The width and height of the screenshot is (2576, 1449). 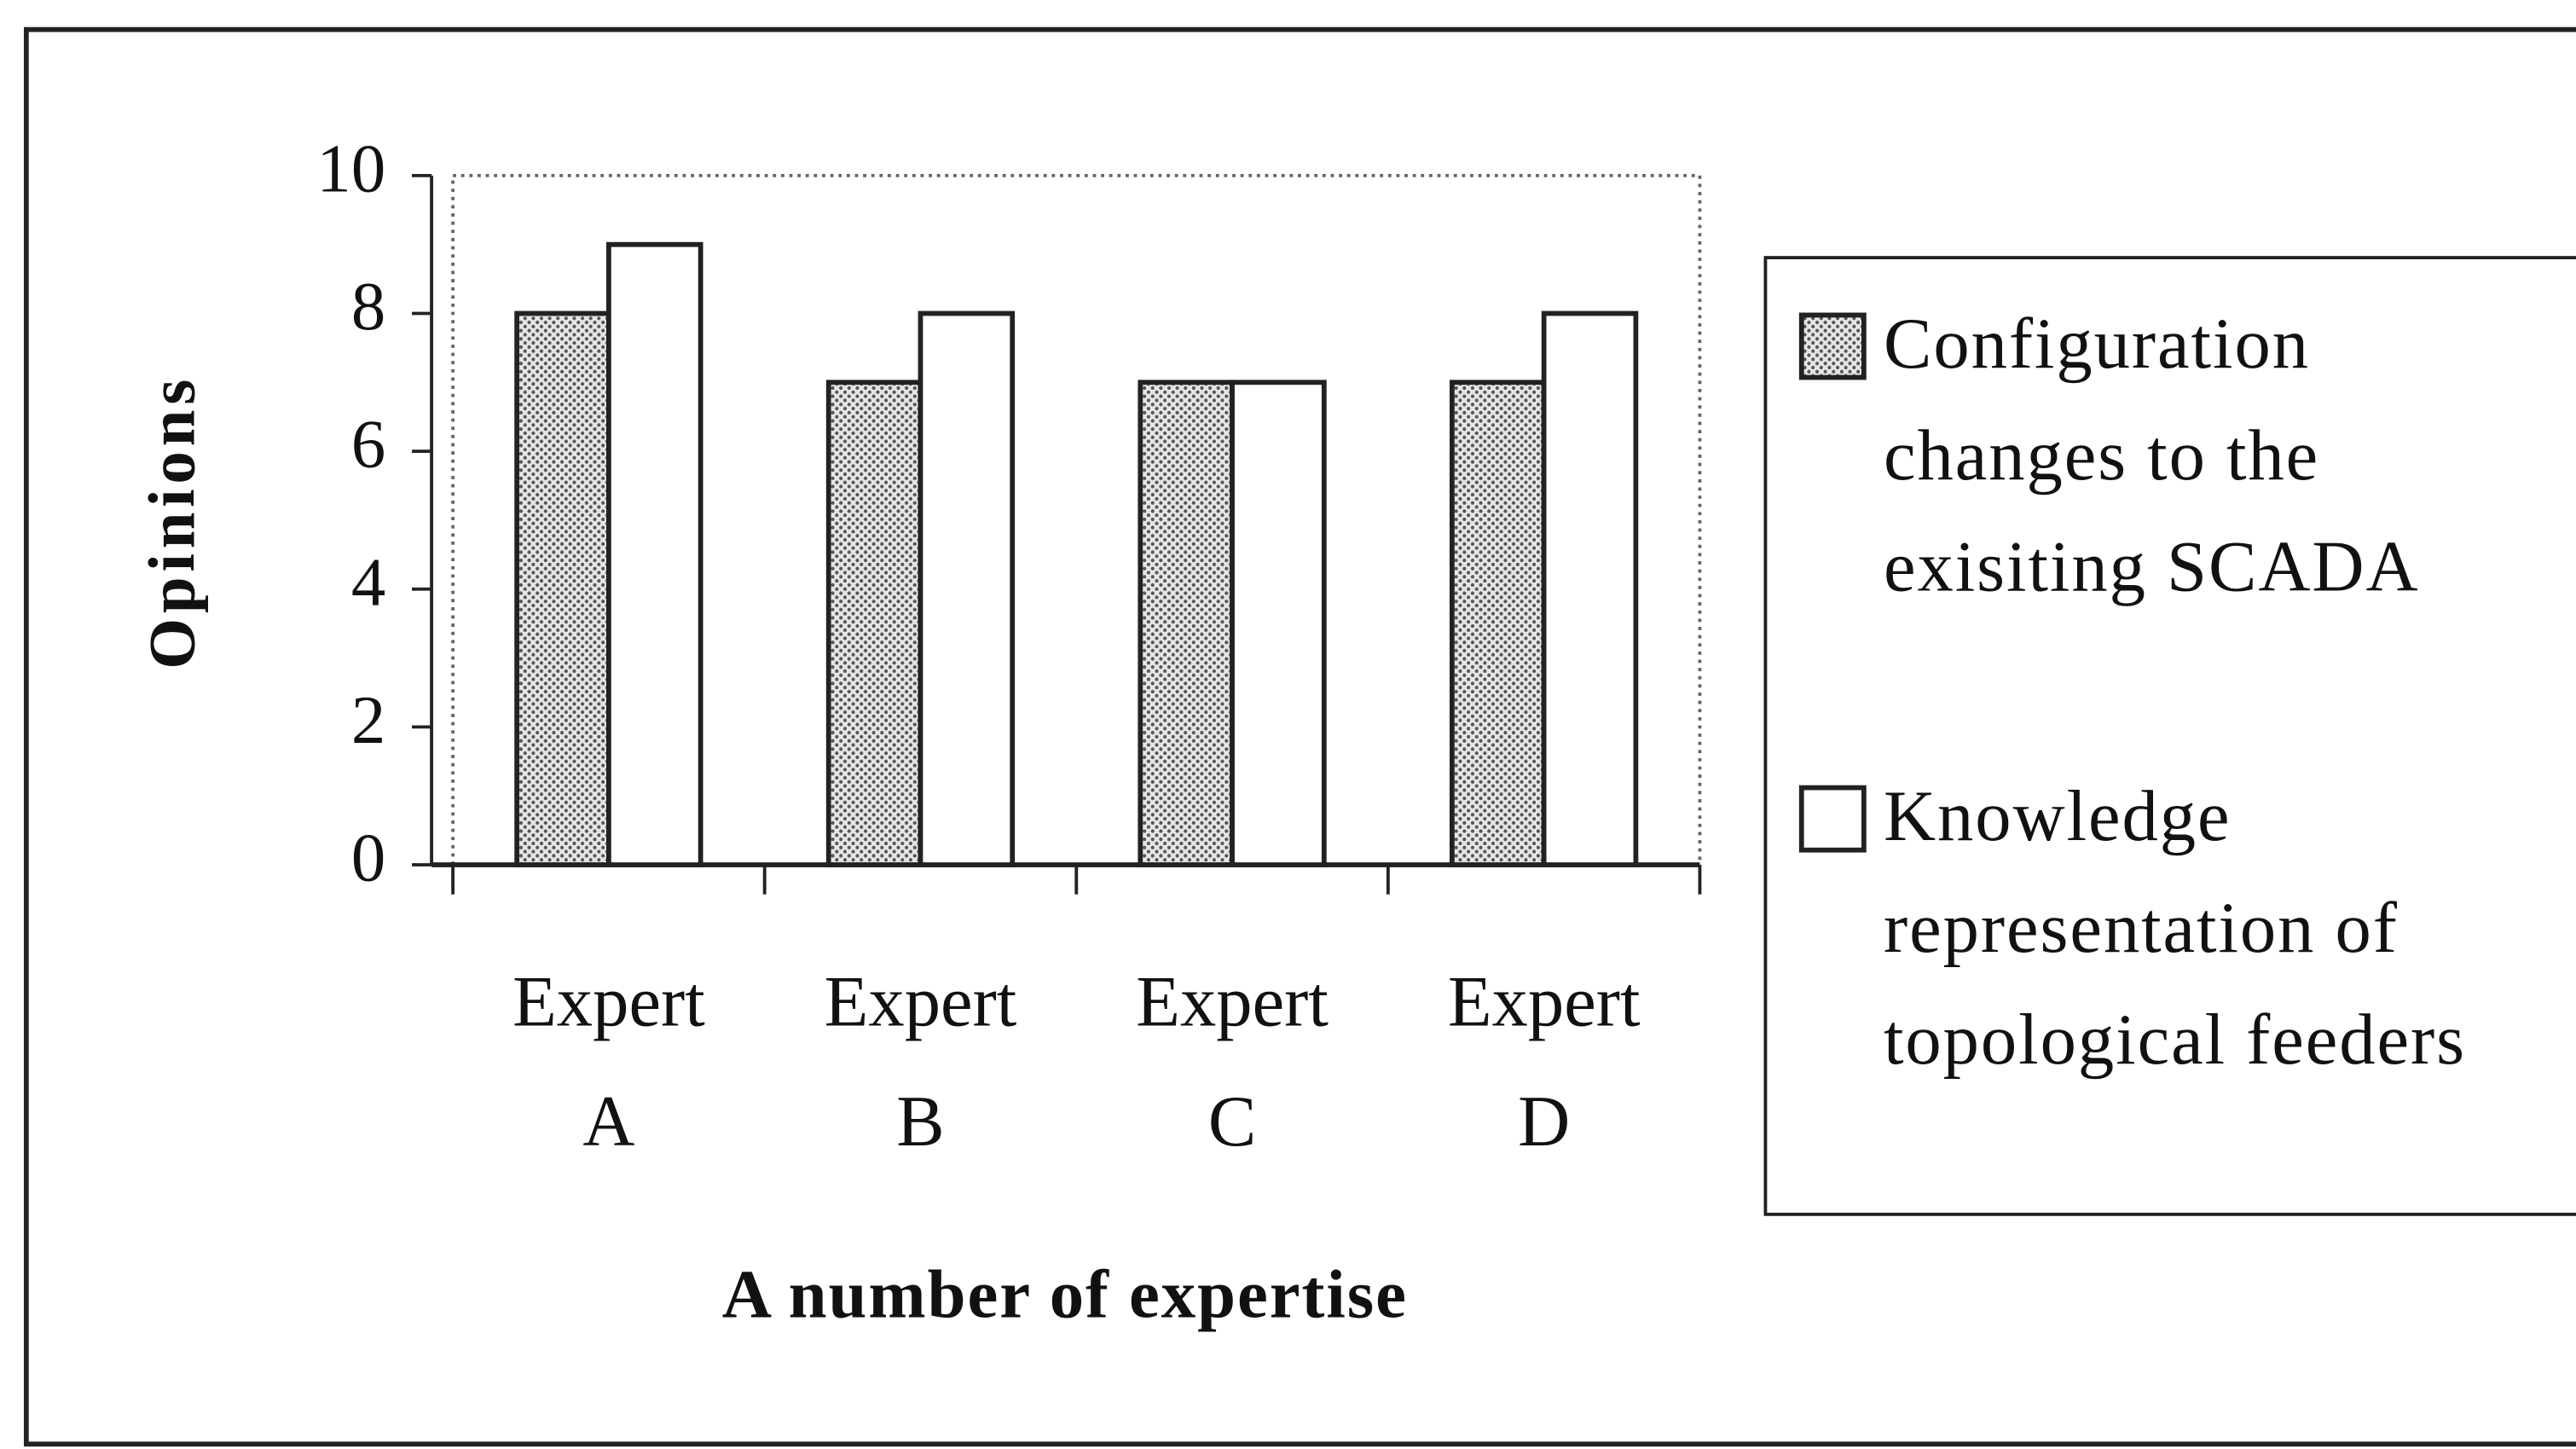 I want to click on y-tick-label: 2, so click(x=368, y=720).